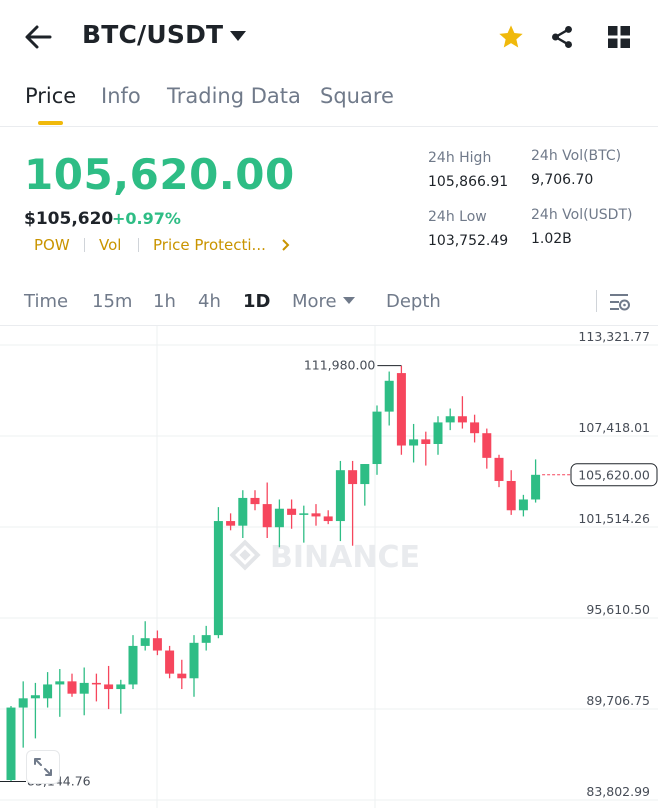 This screenshot has height=808, width=658. What do you see at coordinates (38, 37) in the screenshot?
I see `back-arrow-icon` at bounding box center [38, 37].